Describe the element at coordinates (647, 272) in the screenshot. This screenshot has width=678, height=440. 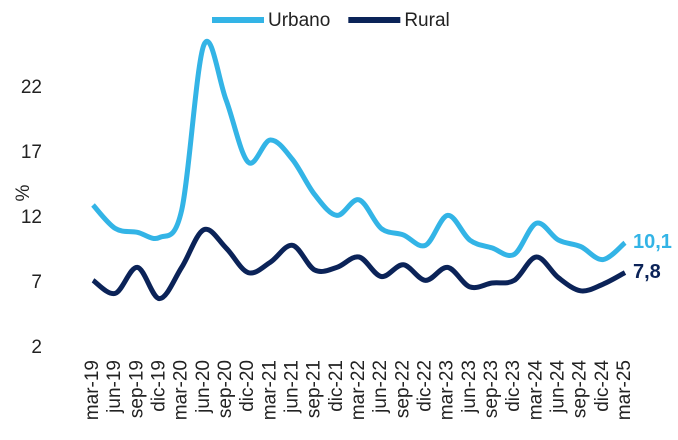
I see `data-label: 7,8` at that location.